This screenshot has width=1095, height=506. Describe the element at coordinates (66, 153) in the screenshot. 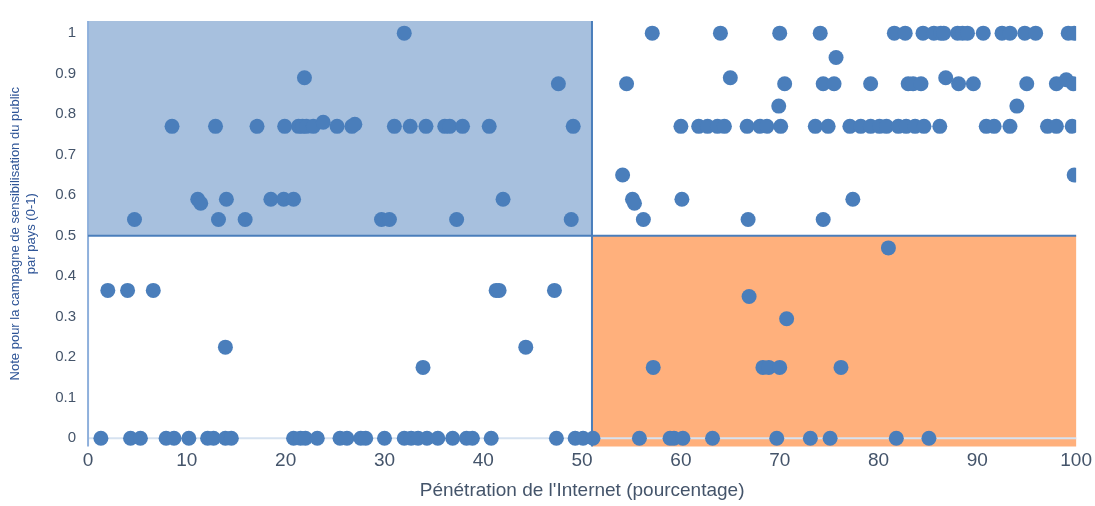

I see `y-tick-label: 0.7` at that location.